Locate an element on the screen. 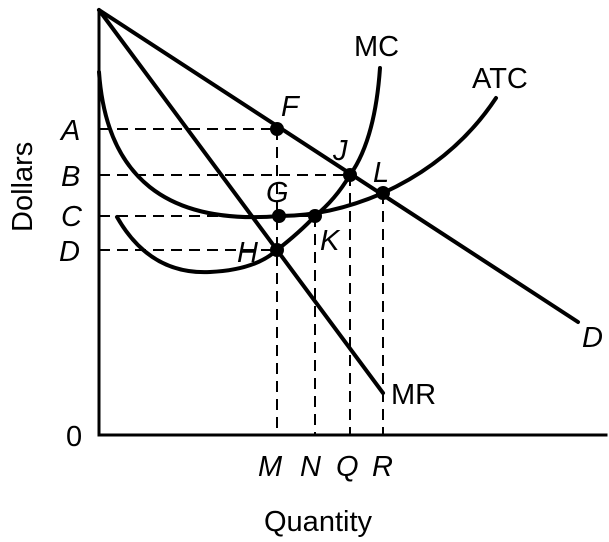 This screenshot has width=609, height=542. point-label-j: J is located at coordinates (340, 151).